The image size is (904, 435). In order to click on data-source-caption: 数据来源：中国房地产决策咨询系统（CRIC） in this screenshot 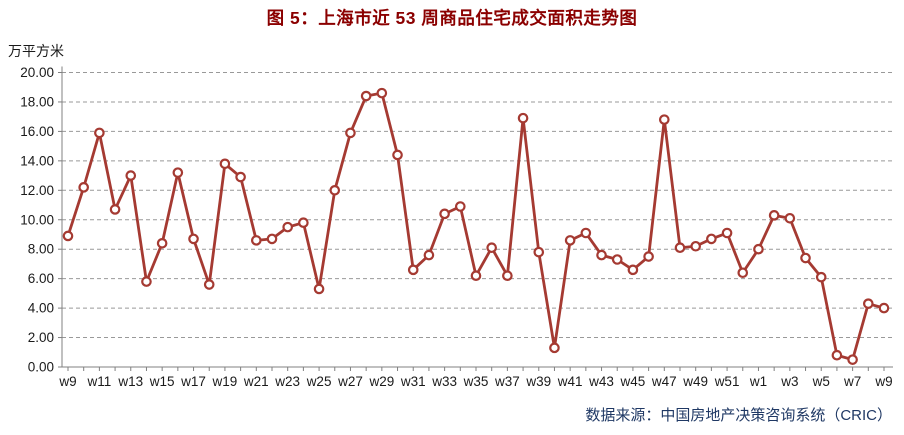, I will do `click(738, 415)`.